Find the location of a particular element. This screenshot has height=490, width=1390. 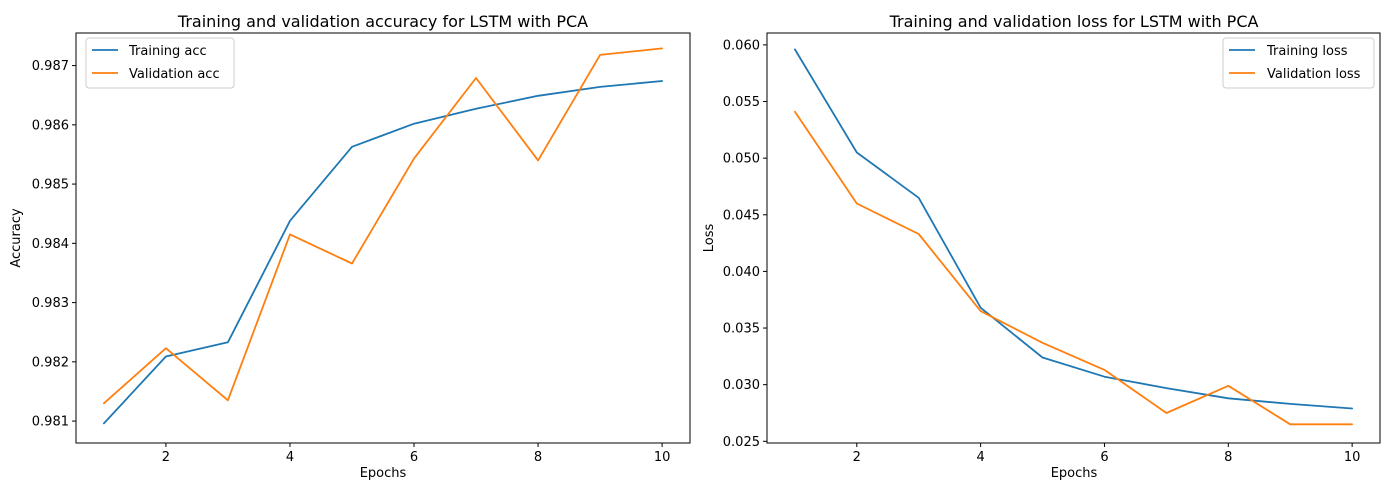

y-tick-label: 0.981 is located at coordinates (50, 422).